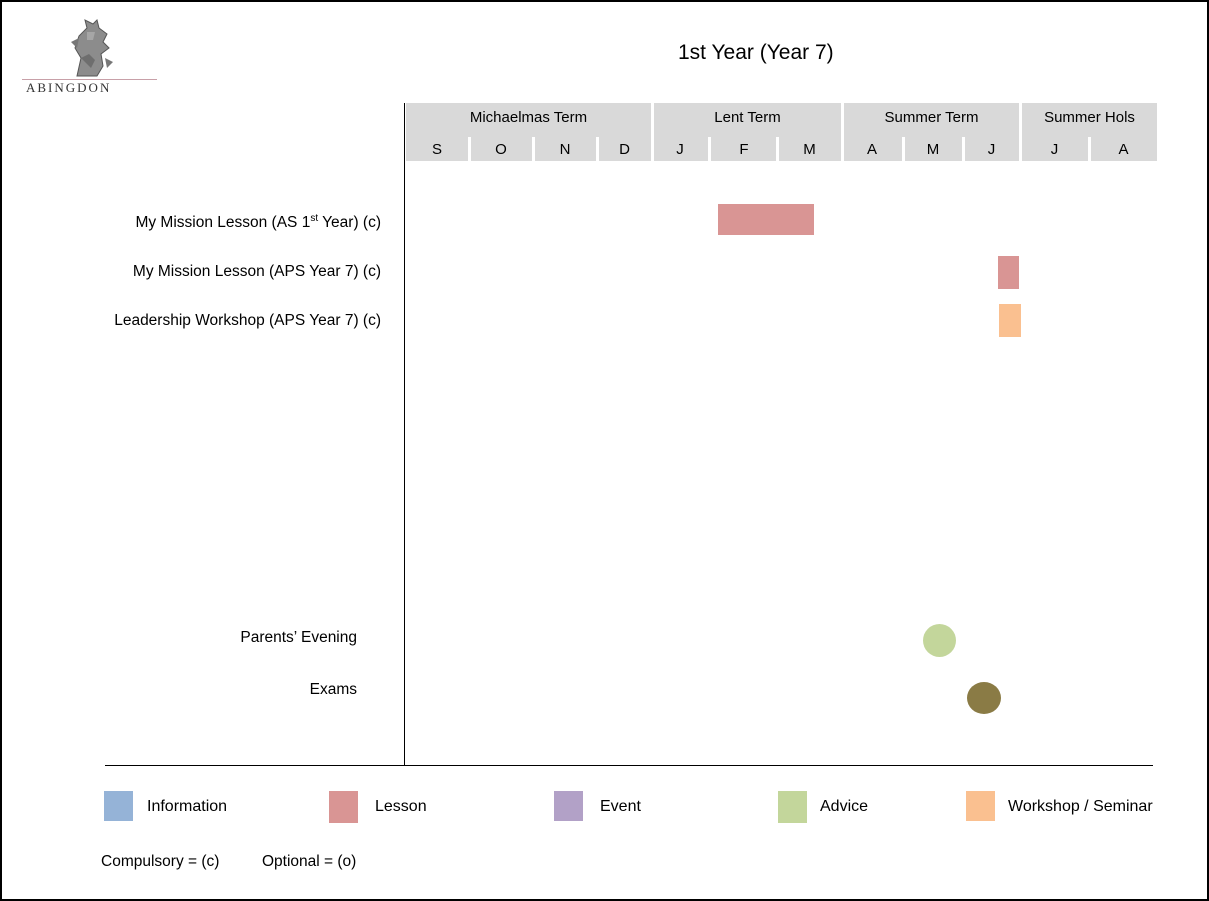  Describe the element at coordinates (314, 218) in the screenshot. I see `row-label-superscript: st` at that location.